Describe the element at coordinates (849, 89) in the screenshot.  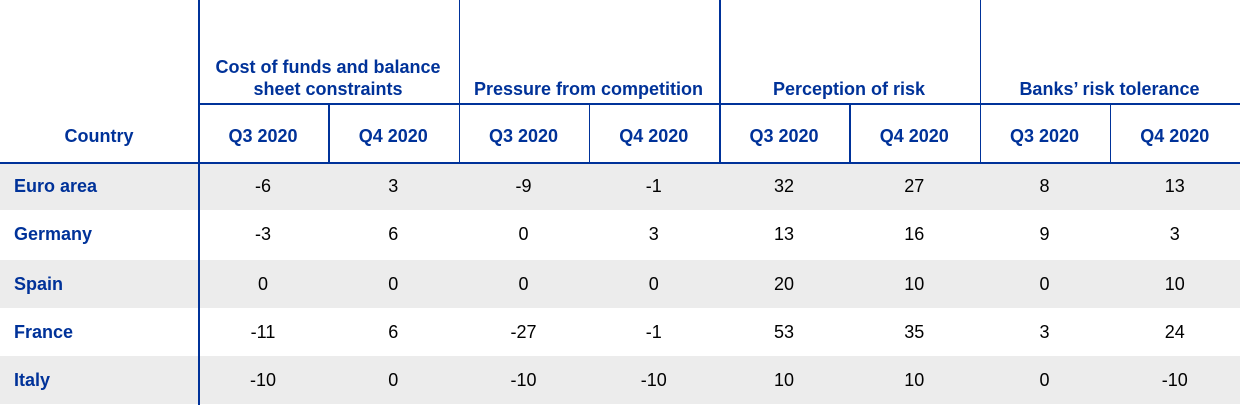
I see `group-header: Perception of risk` at that location.